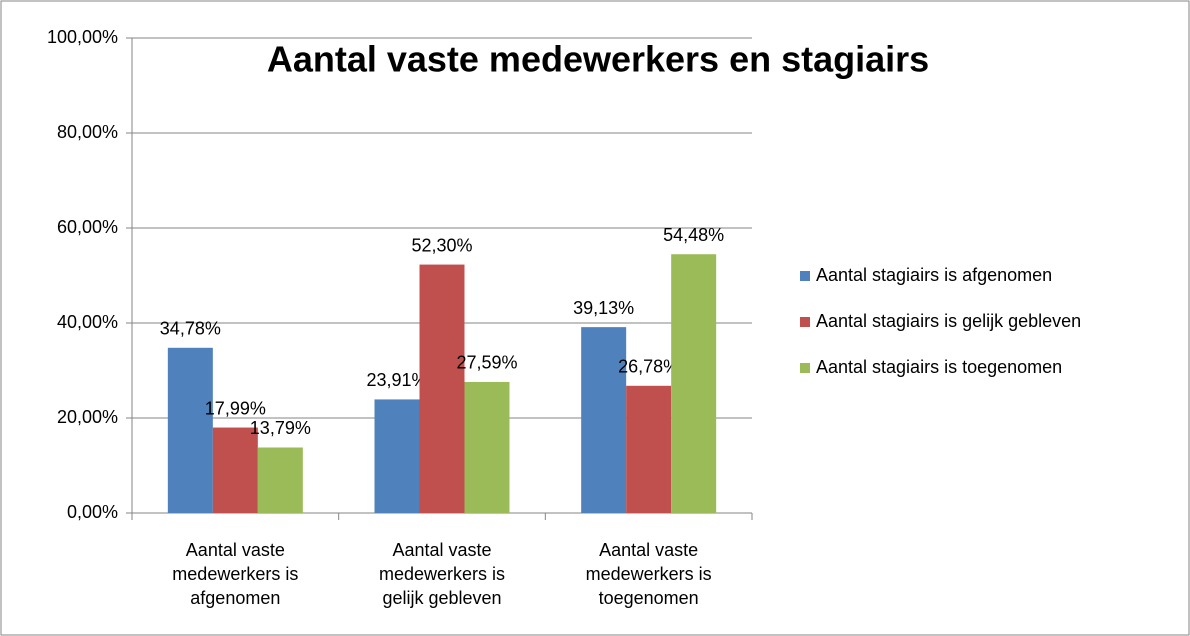  Describe the element at coordinates (87, 417) in the screenshot. I see `y-tick-label: 20,00%` at that location.